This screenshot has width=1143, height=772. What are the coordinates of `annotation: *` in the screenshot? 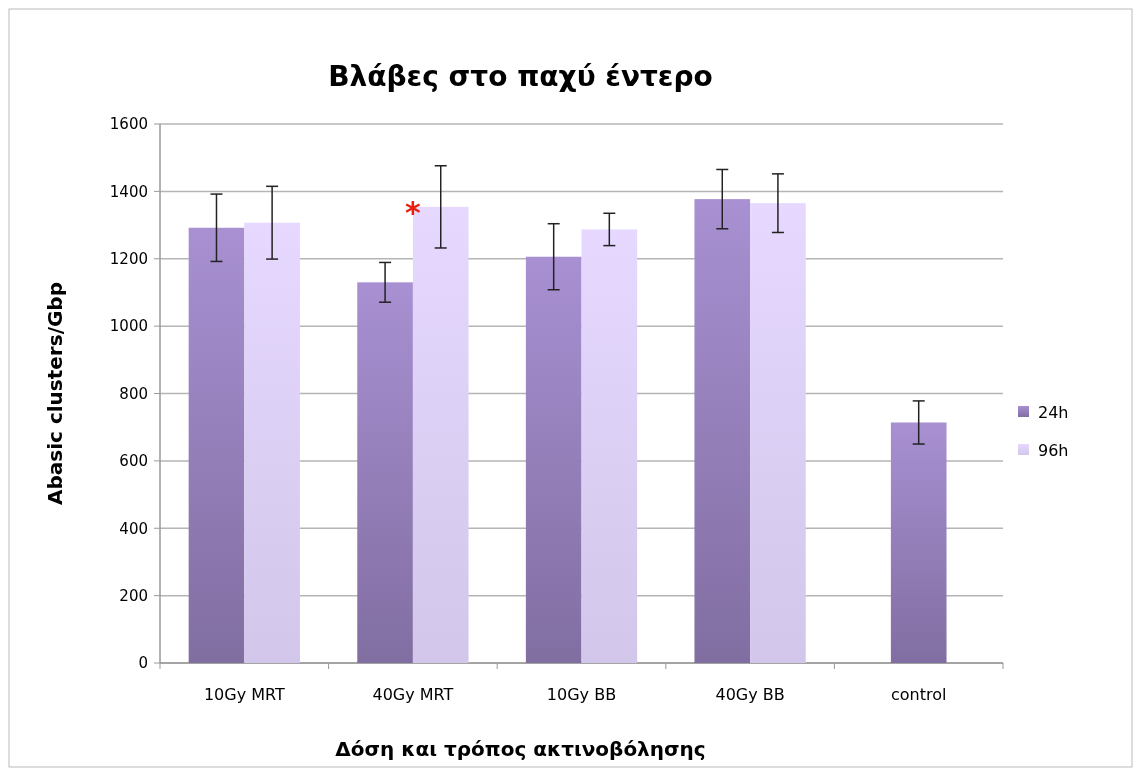 It's located at (413, 212).